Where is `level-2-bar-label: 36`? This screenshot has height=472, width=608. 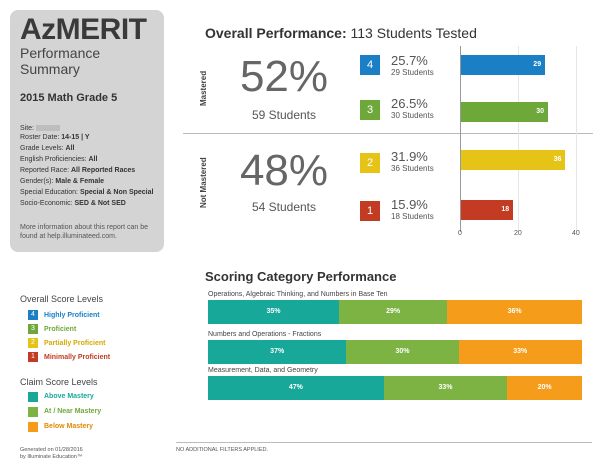 level-2-bar-label: 36 is located at coordinates (557, 159).